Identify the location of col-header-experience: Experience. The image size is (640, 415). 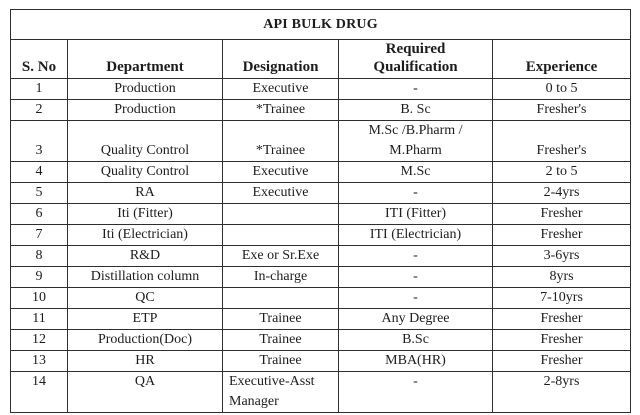
(561, 59).